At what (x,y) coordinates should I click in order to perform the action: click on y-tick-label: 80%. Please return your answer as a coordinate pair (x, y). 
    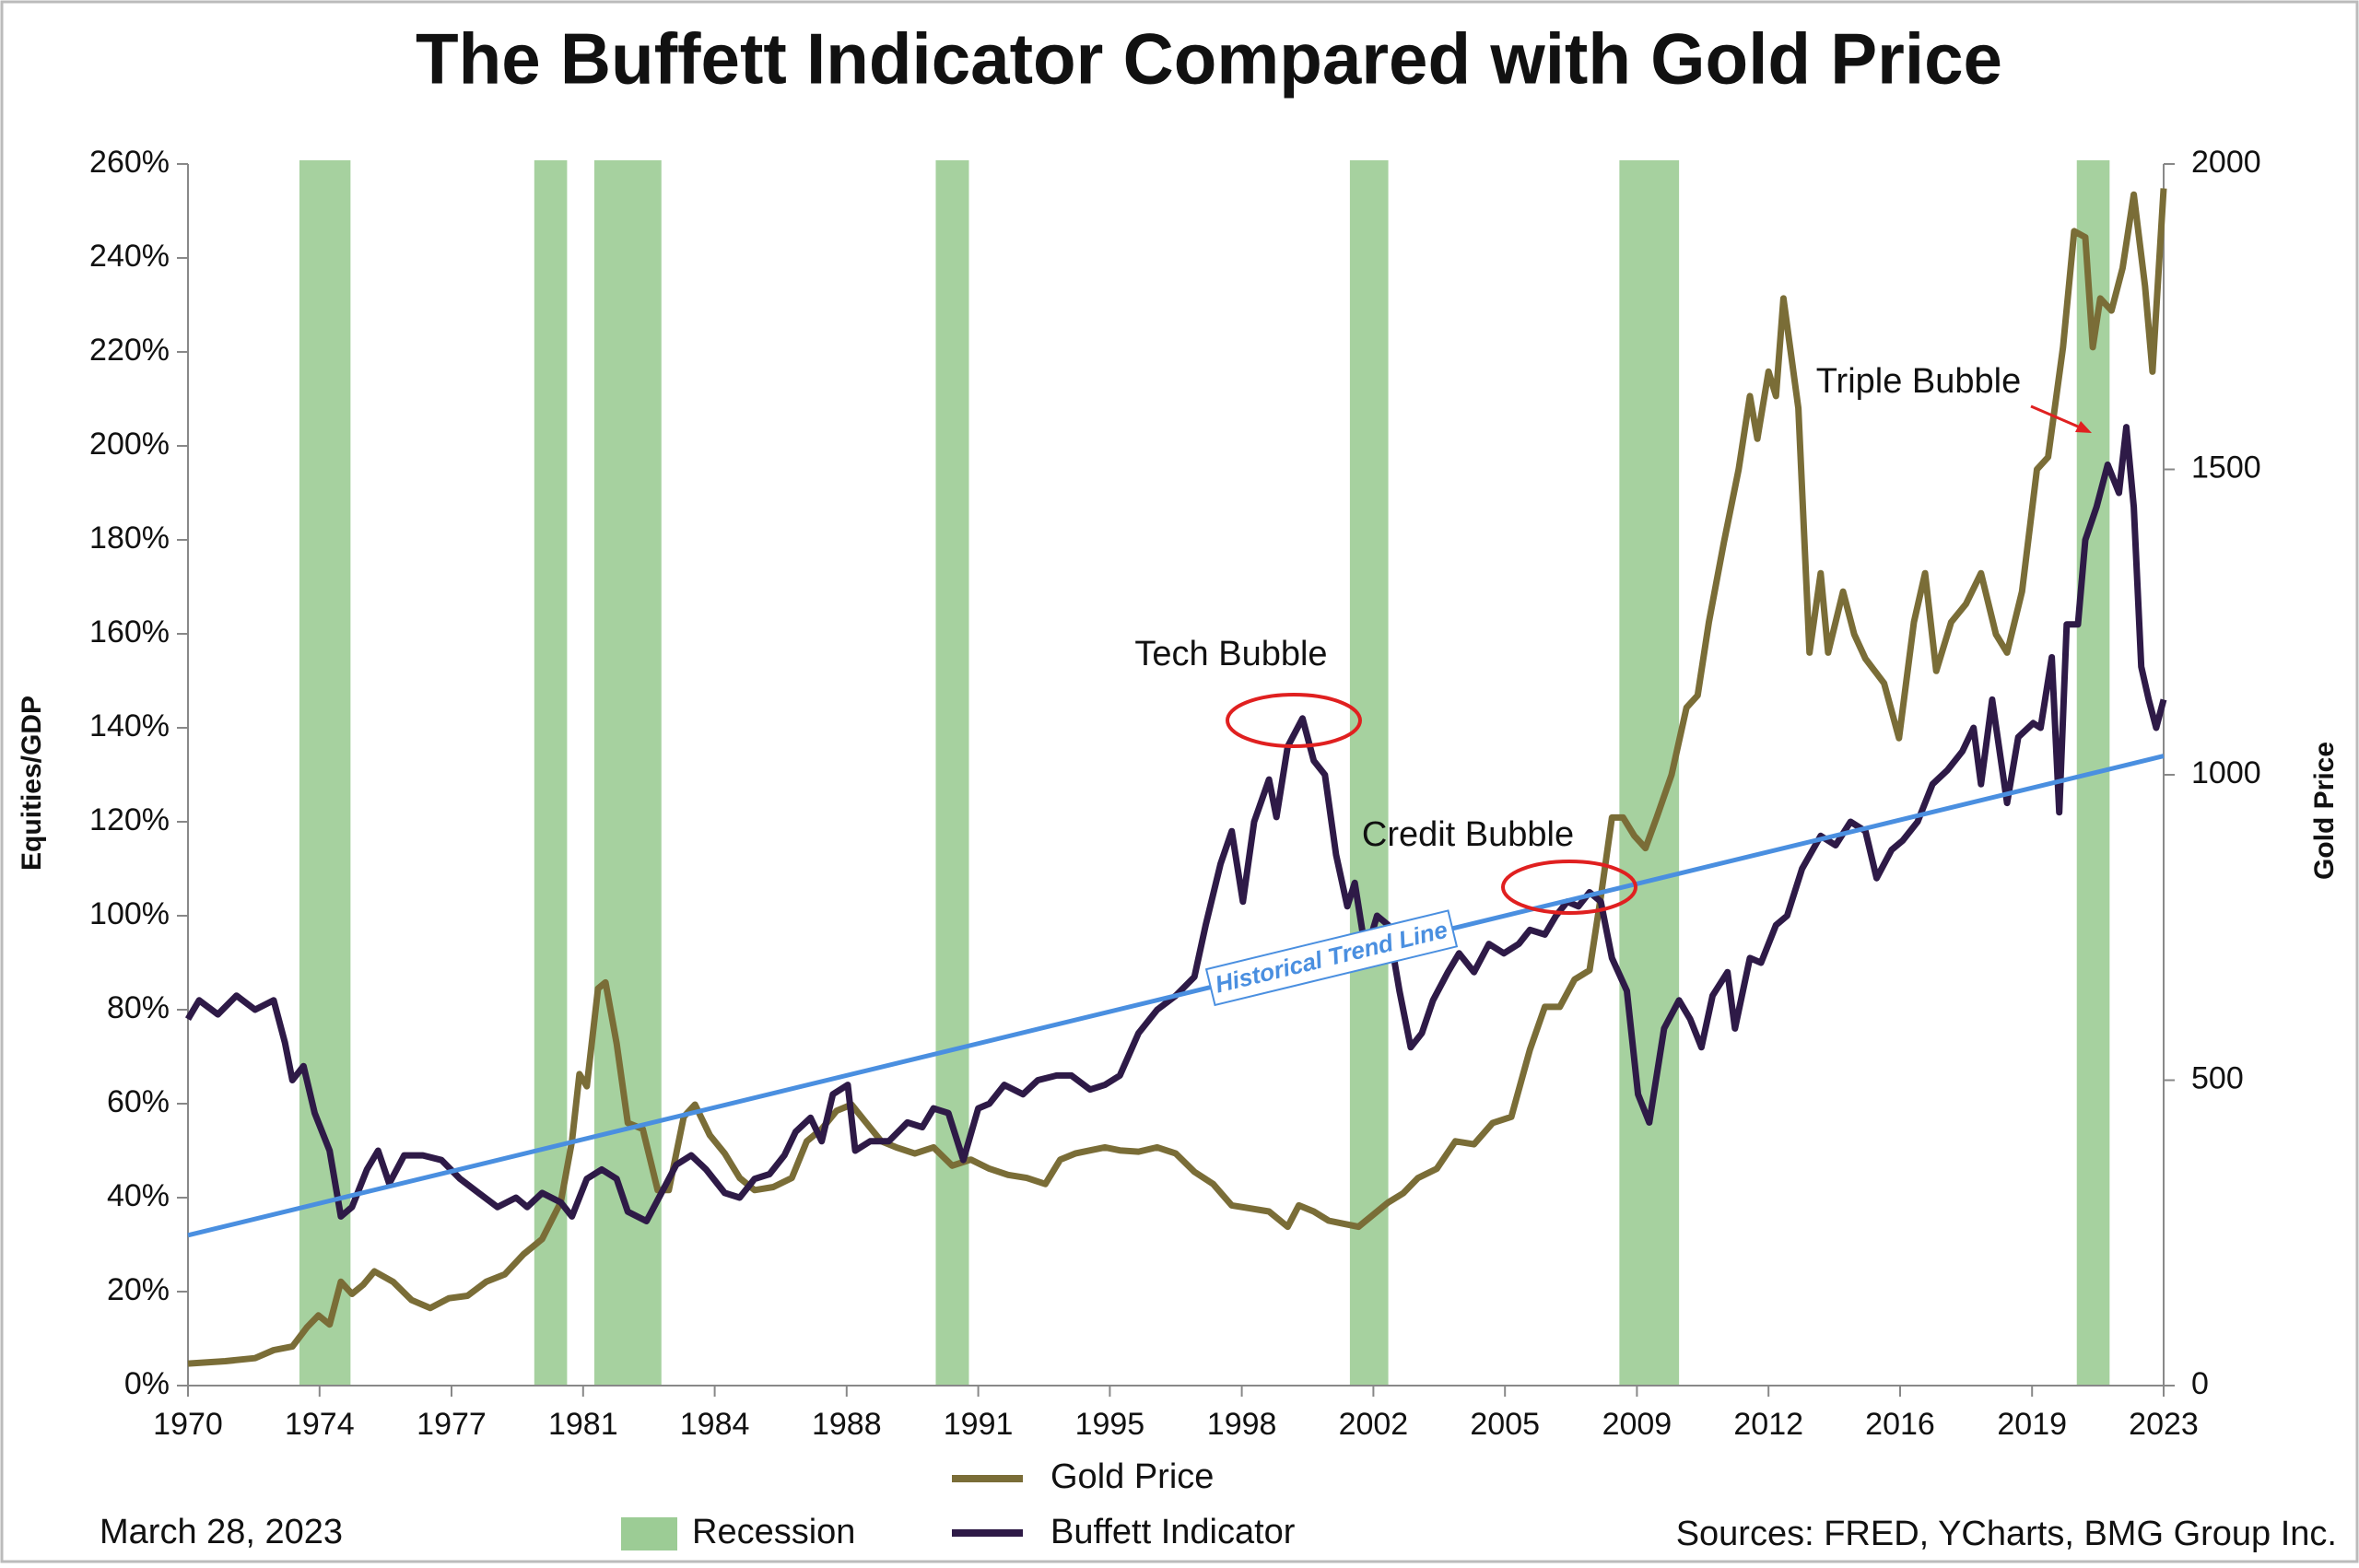
    Looking at the image, I should click on (138, 1007).